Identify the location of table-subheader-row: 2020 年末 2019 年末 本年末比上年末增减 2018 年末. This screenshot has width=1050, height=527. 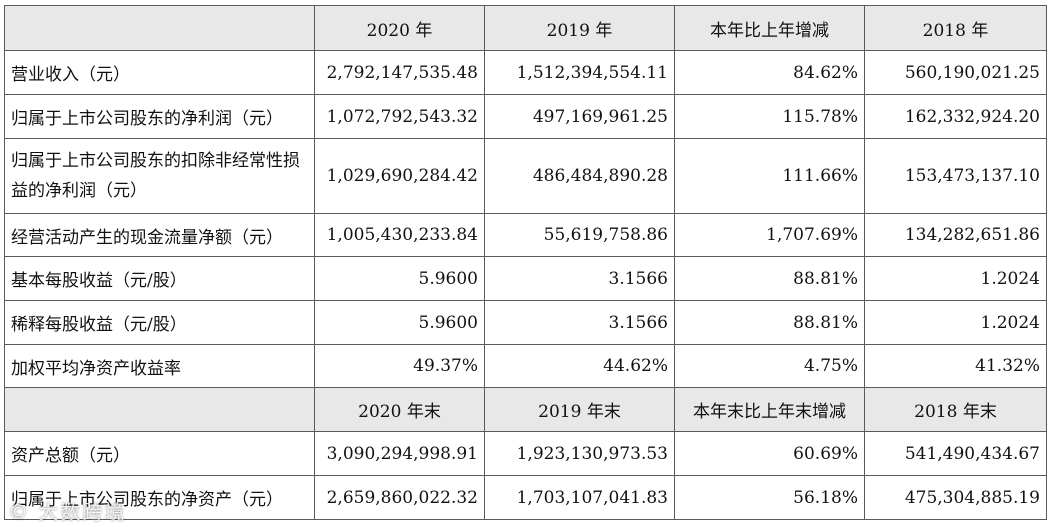
(525, 409).